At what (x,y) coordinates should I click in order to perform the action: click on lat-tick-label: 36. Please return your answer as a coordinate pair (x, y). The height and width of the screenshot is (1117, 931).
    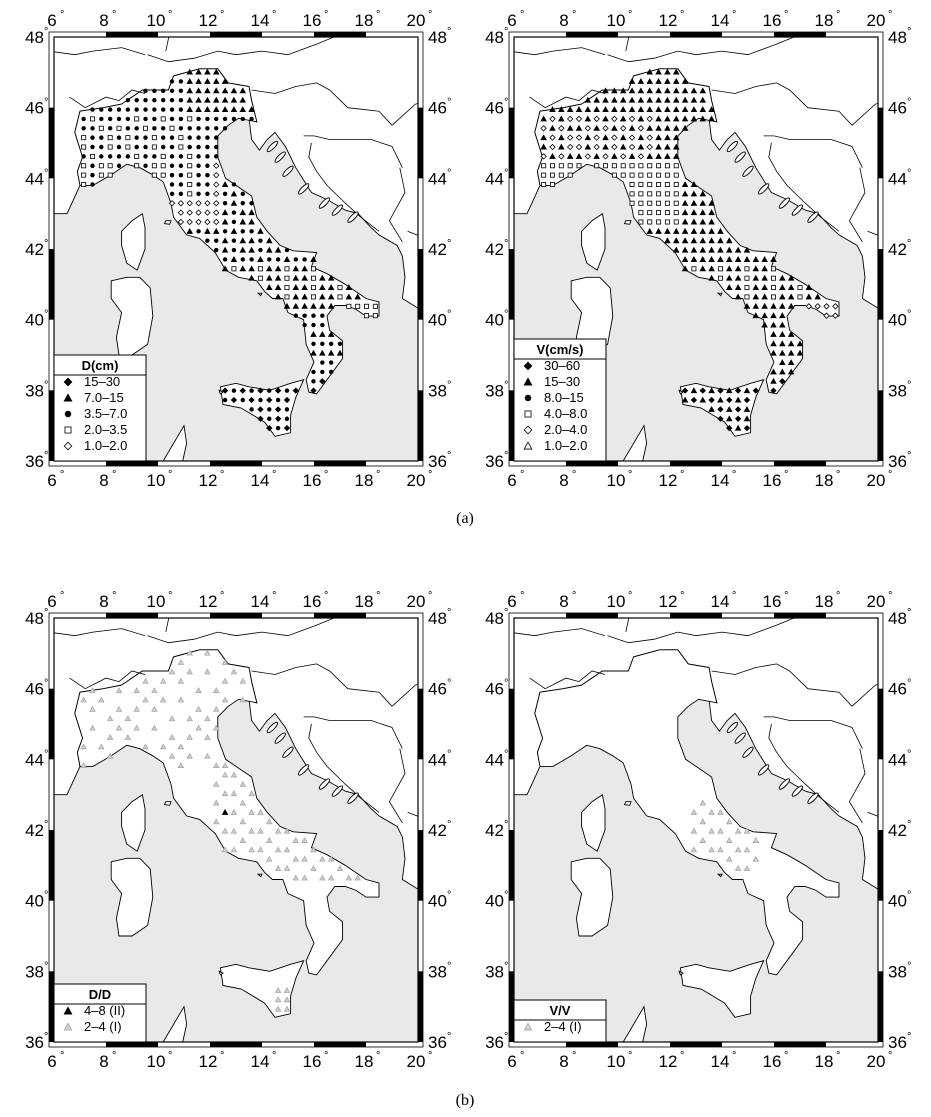
    Looking at the image, I should click on (494, 461).